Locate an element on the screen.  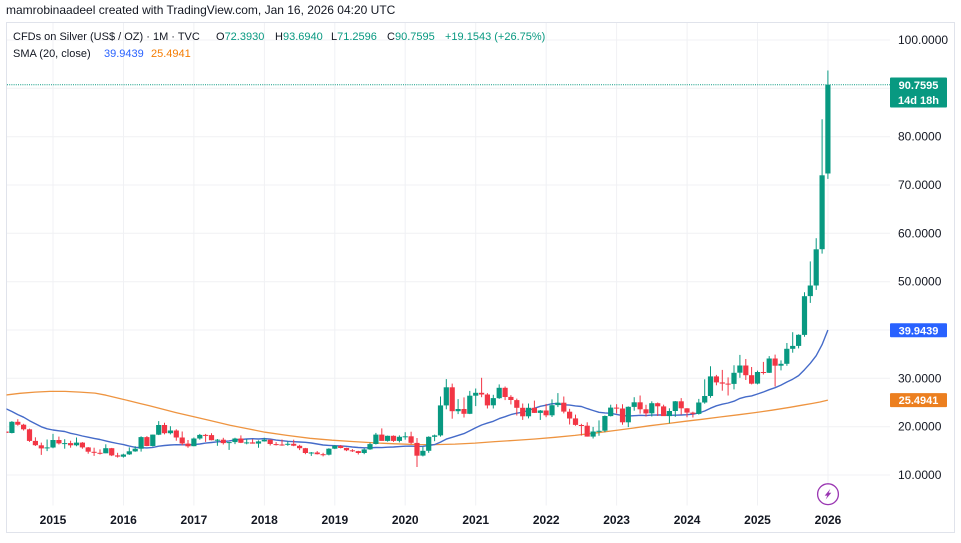
svg-text: 2015 is located at coordinates (53, 520).